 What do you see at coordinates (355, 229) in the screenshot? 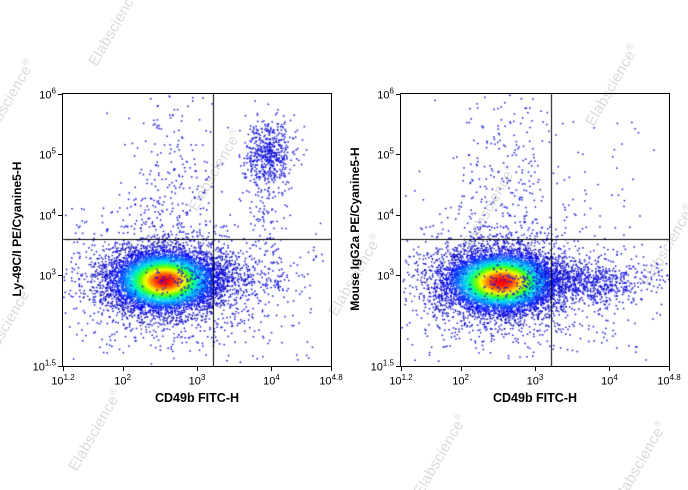
I see `y-axis-label: Mouse IgG2a PE/Cyanine5-H` at bounding box center [355, 229].